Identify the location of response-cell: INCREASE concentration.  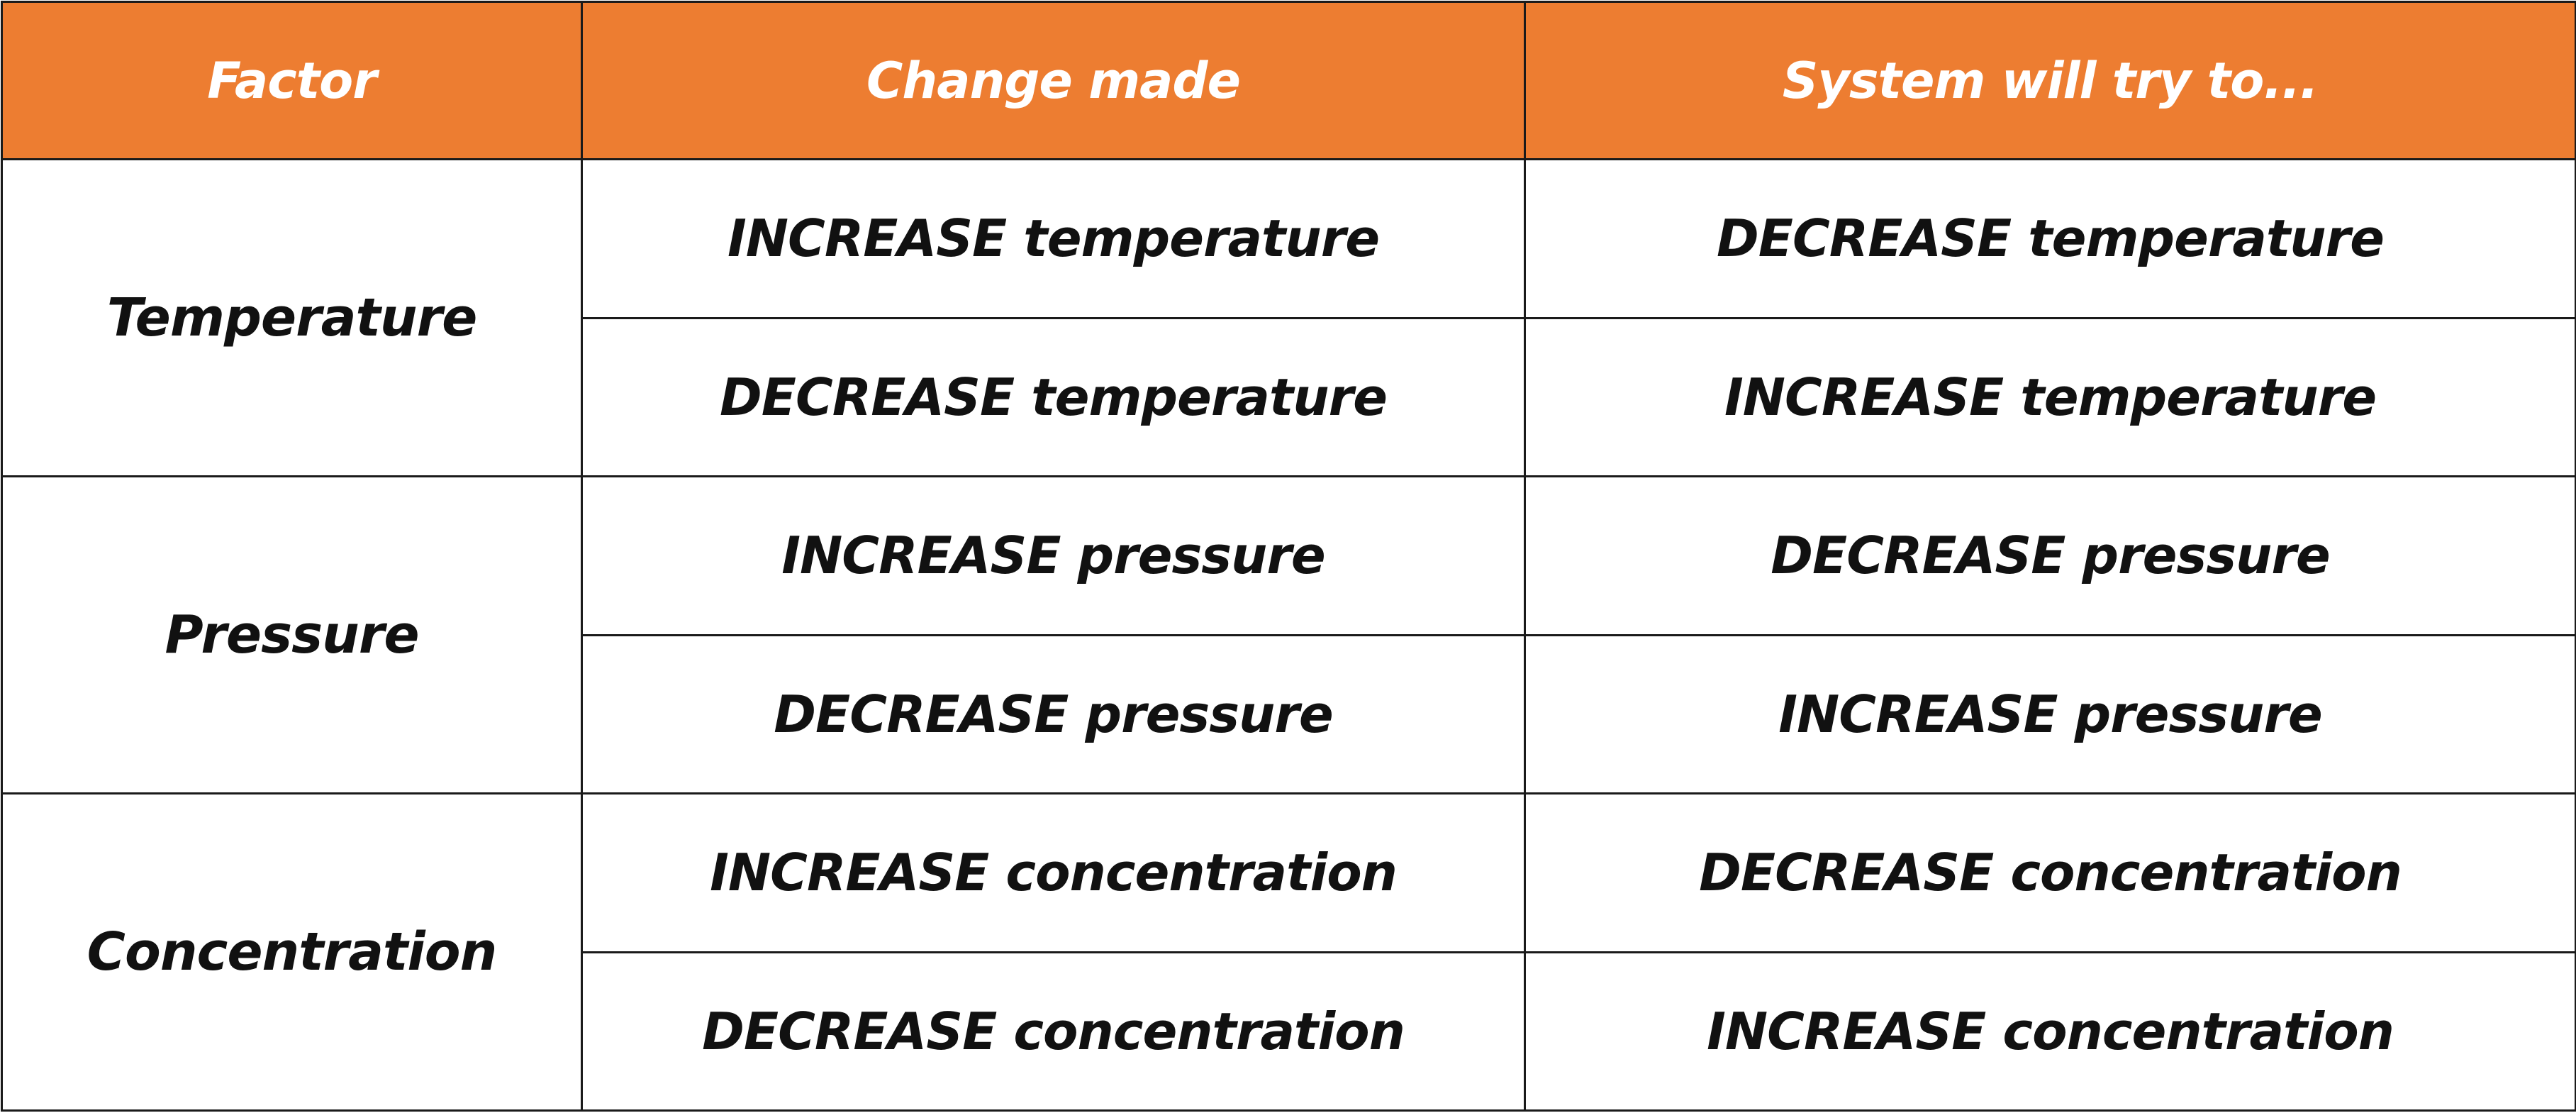
(2050, 1032).